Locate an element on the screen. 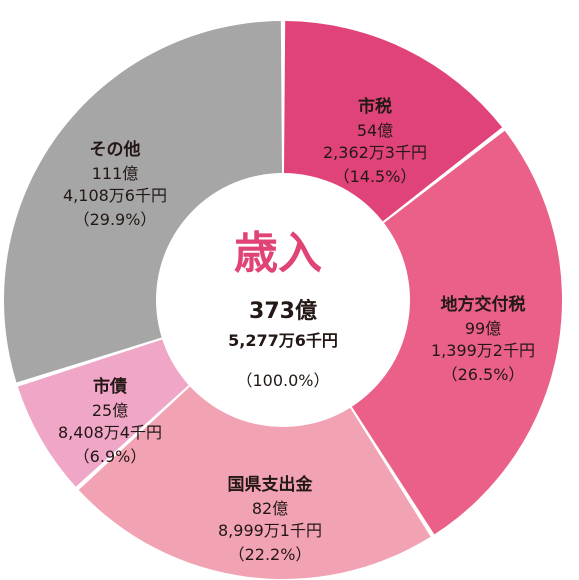 Image resolution: width=579 pixels, height=580 pixels. slice-5-name: その他 is located at coordinates (115, 149).